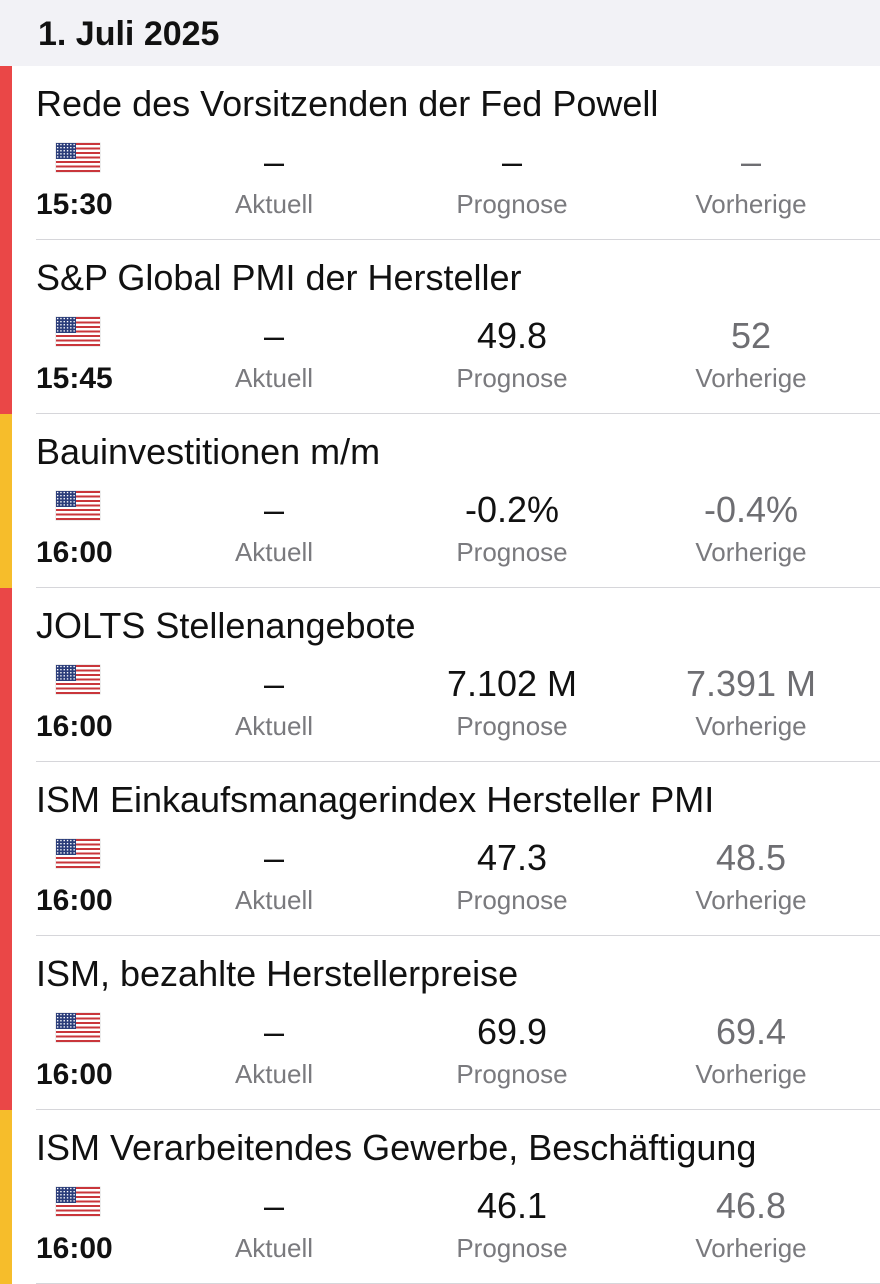  What do you see at coordinates (512, 161) in the screenshot?
I see `forecast-value: –` at bounding box center [512, 161].